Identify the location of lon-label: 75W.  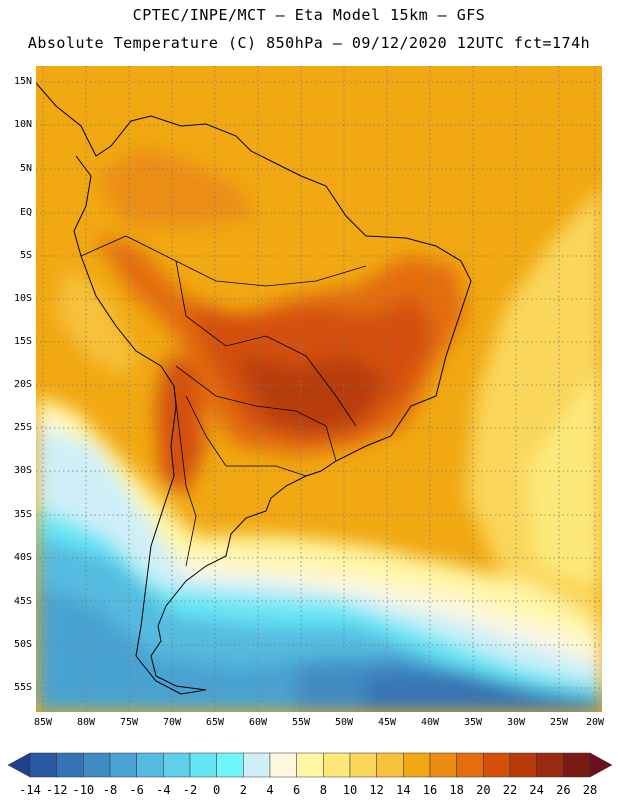
(129, 722).